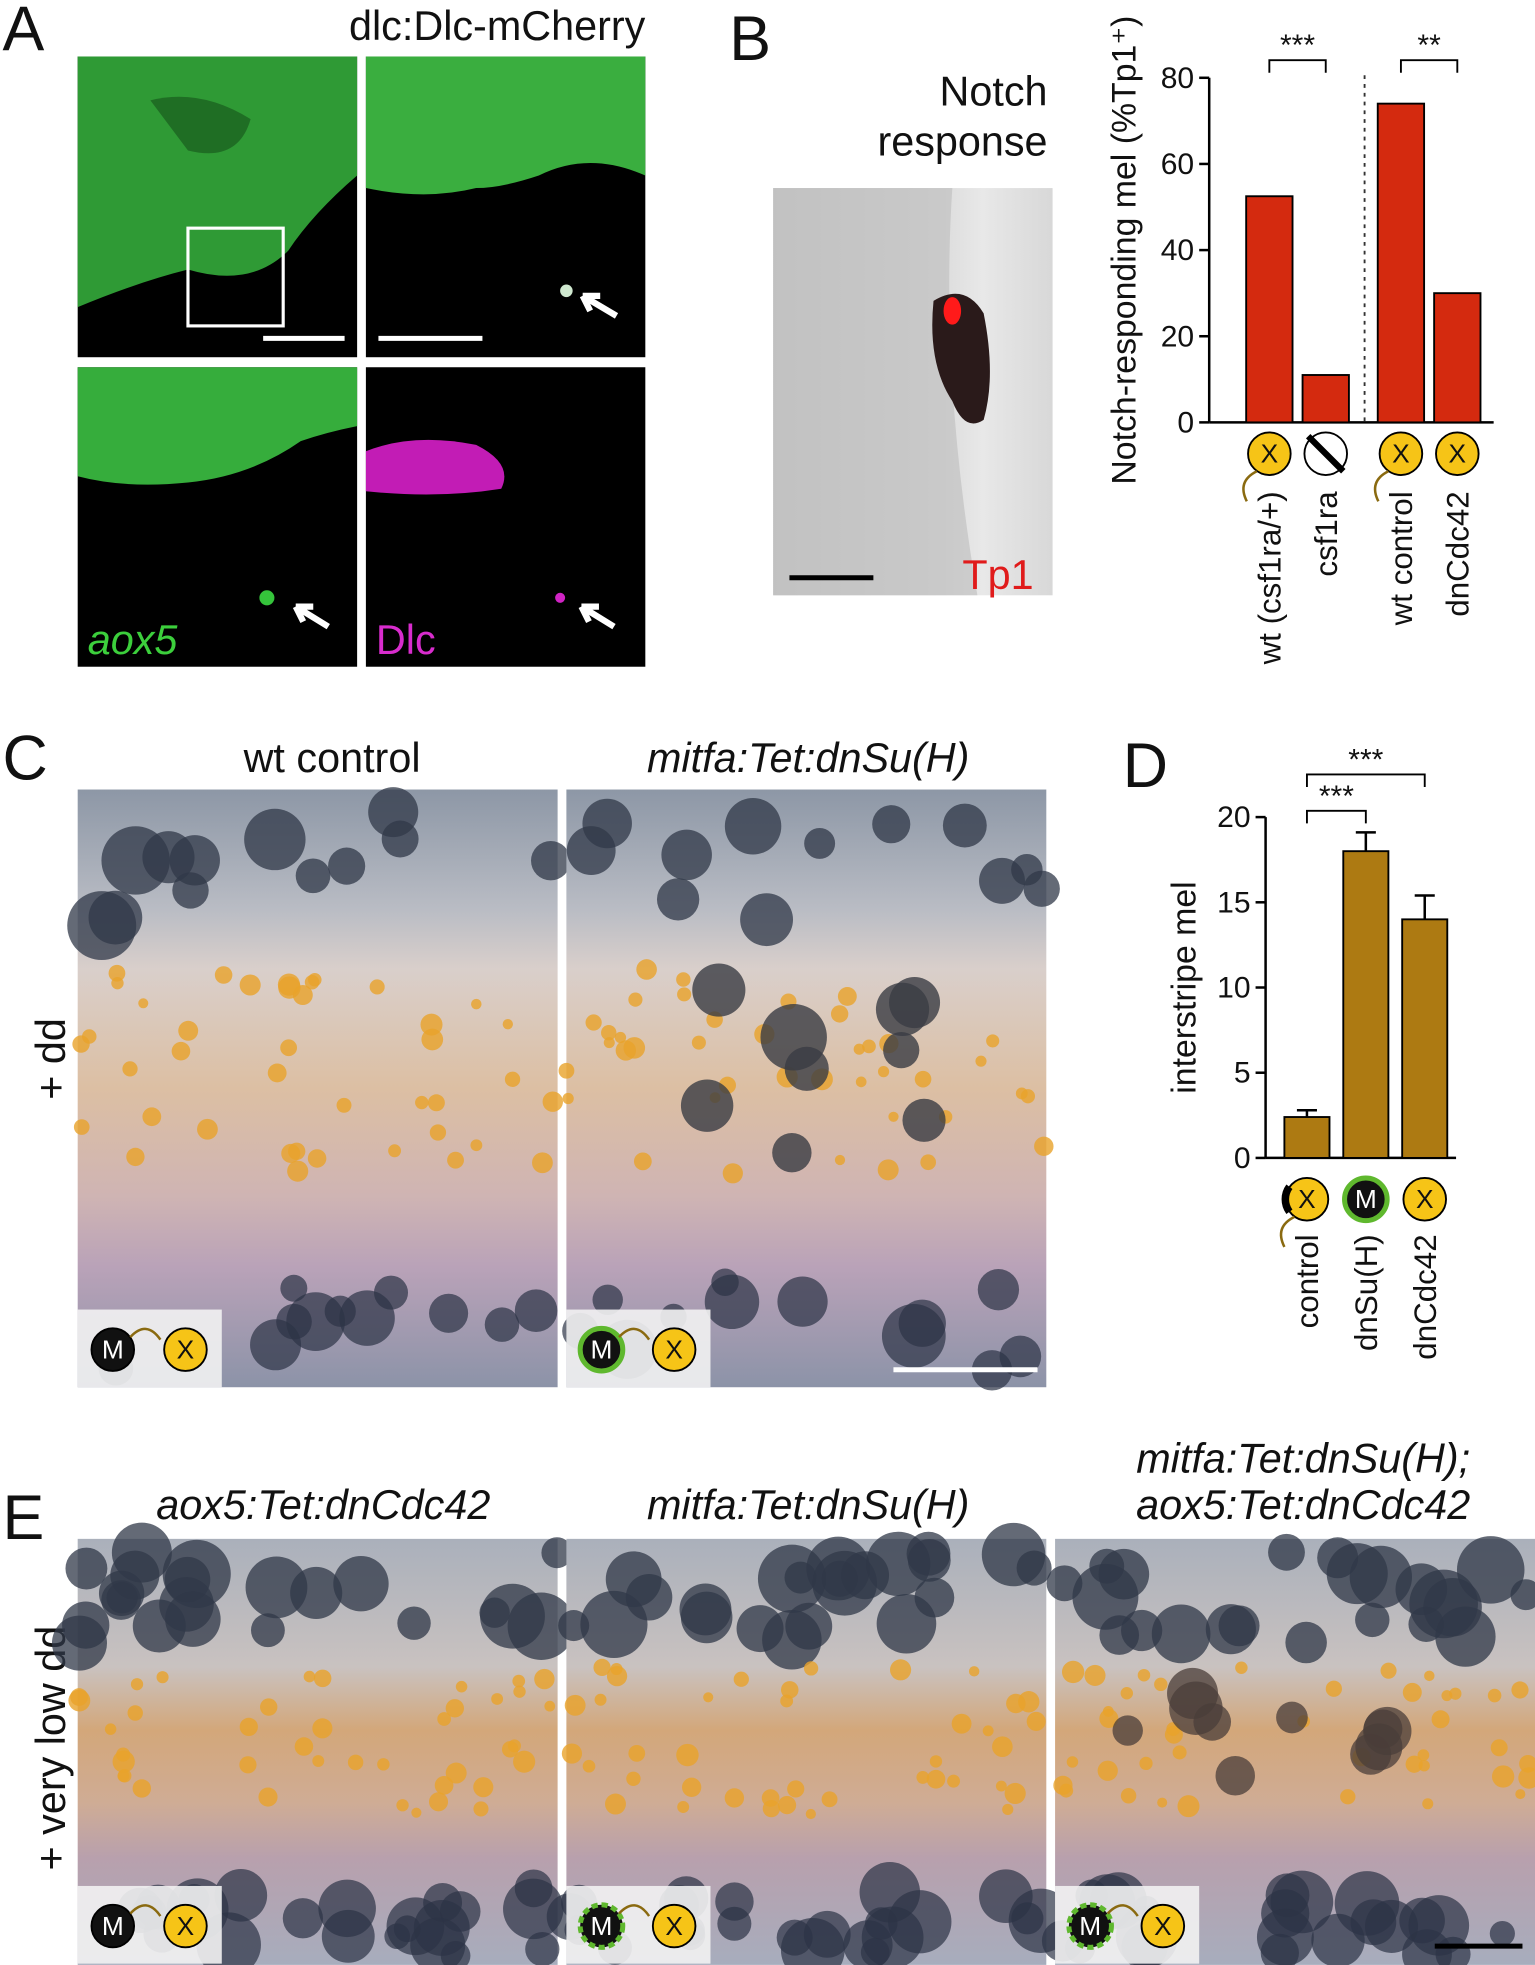 This screenshot has height=1965, width=1535. What do you see at coordinates (750, 39) in the screenshot?
I see `panel-label: B` at bounding box center [750, 39].